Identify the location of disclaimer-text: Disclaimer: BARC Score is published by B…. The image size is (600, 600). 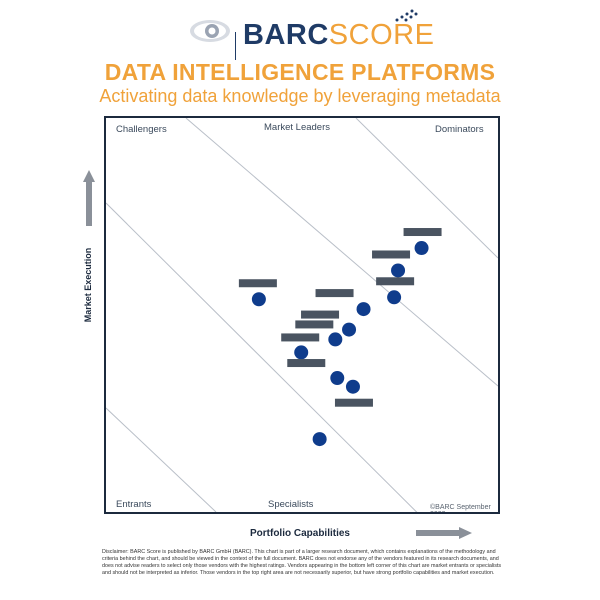
(302, 562).